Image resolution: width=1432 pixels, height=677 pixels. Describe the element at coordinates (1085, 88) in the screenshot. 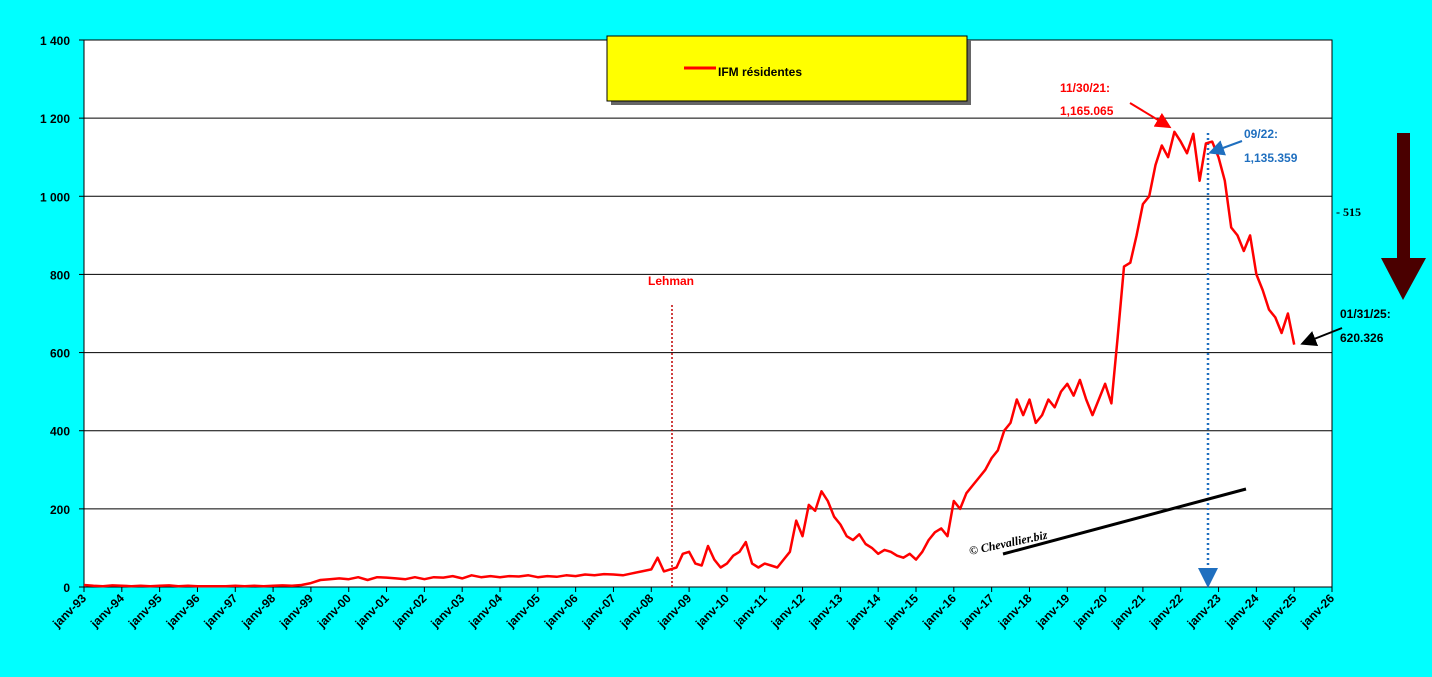

I see `annotation: 11/30/21:` at that location.